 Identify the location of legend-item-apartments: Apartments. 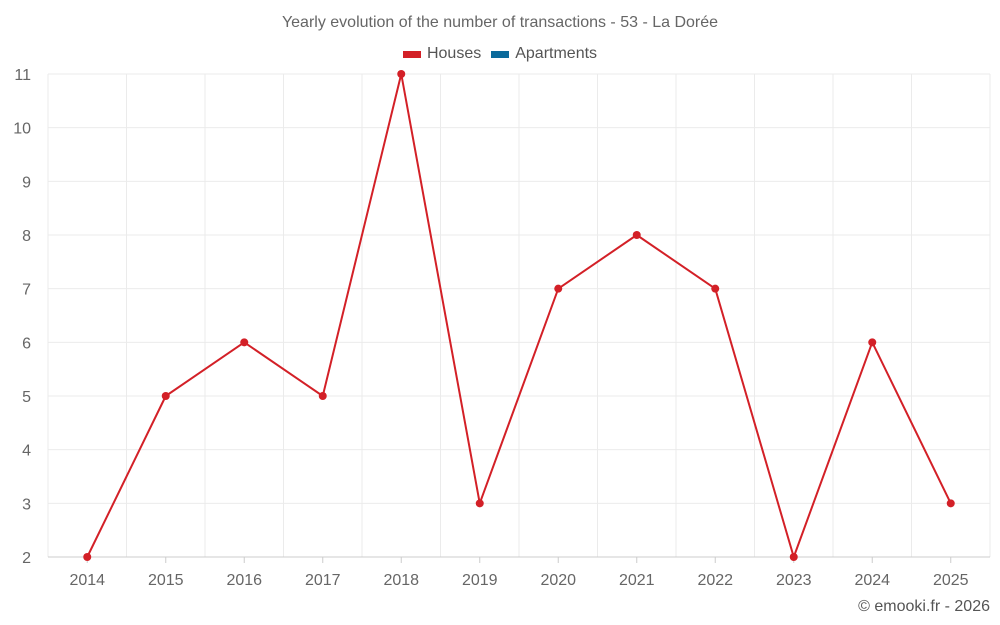
(544, 54).